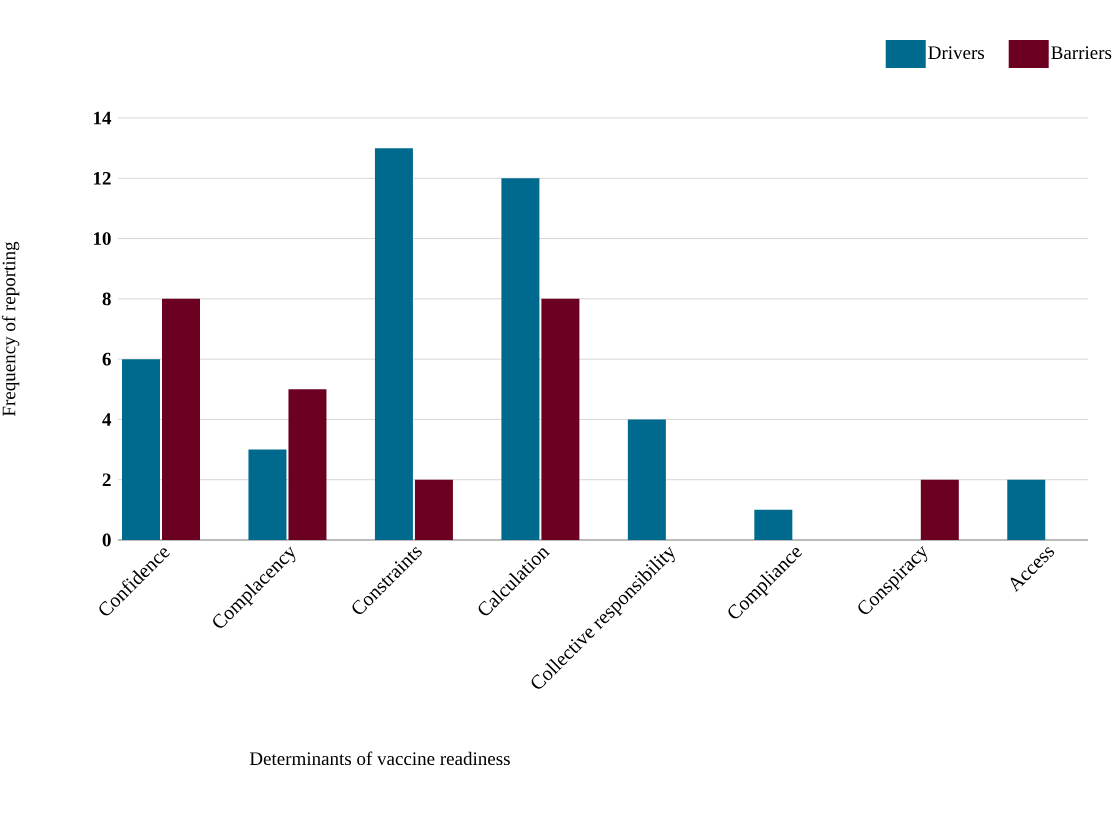  What do you see at coordinates (102, 118) in the screenshot?
I see `y-tick-label: 14` at bounding box center [102, 118].